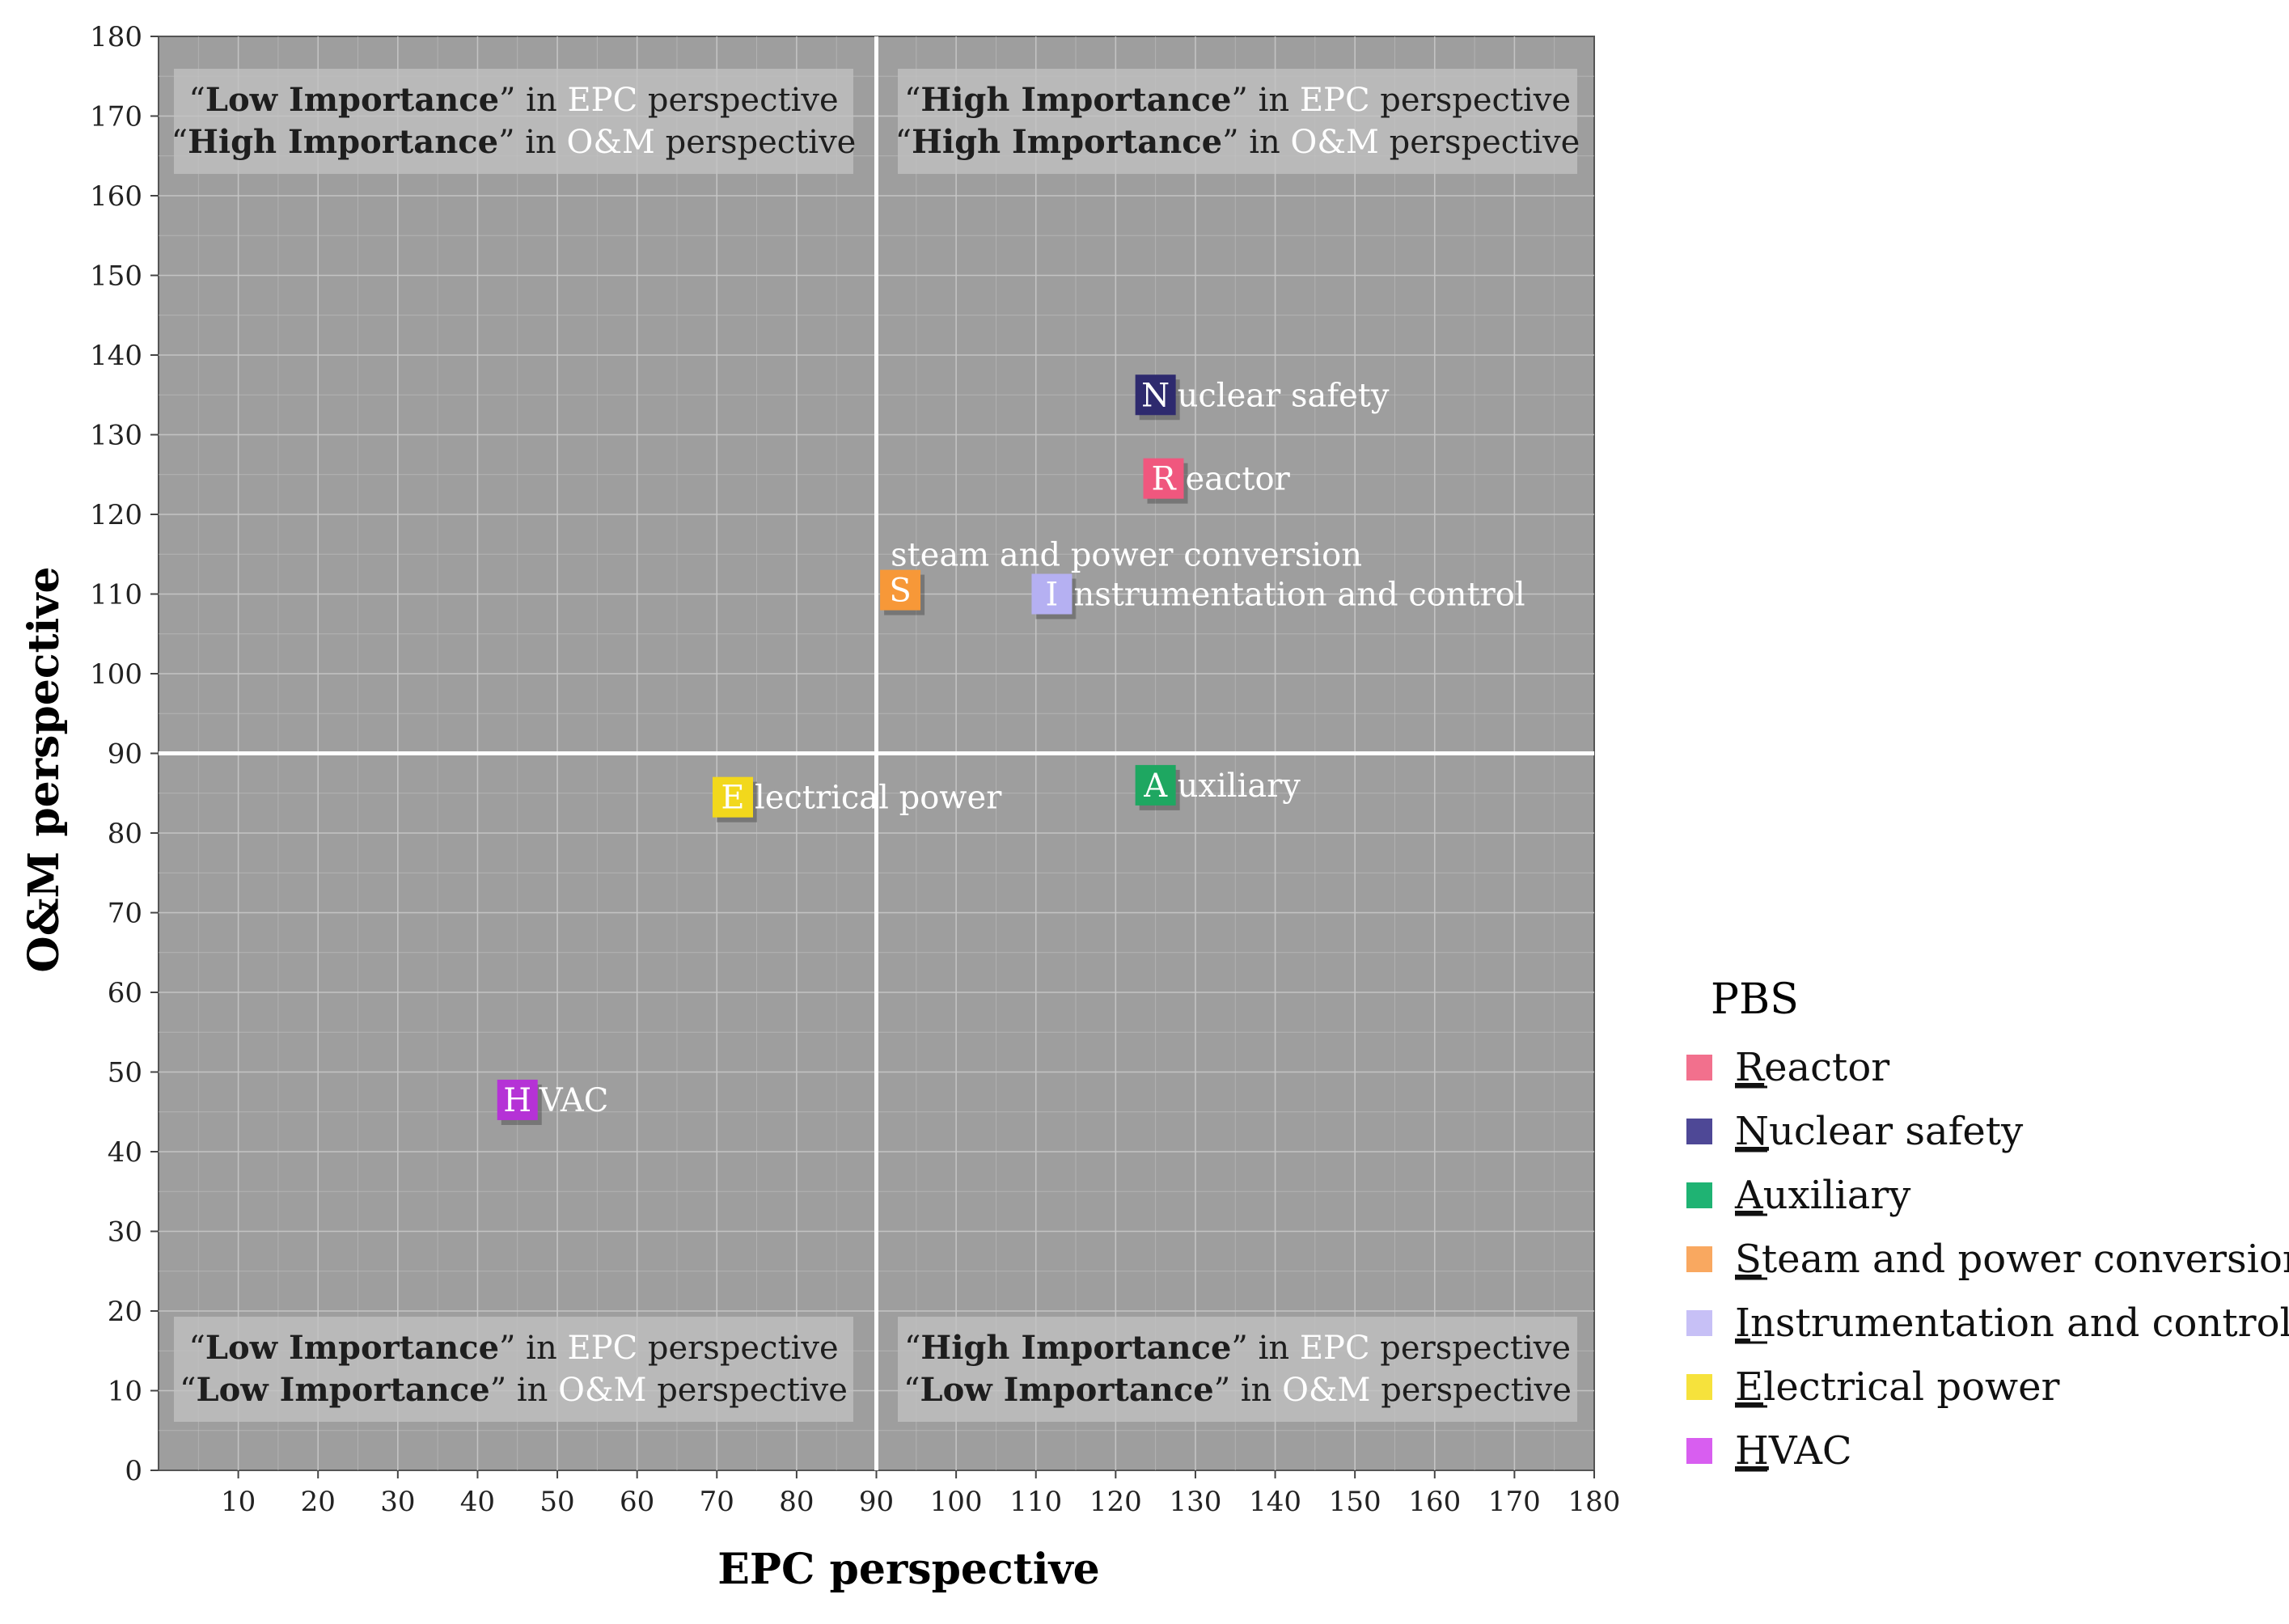  Describe the element at coordinates (116, 117) in the screenshot. I see `y-tick-label: 170` at that location.